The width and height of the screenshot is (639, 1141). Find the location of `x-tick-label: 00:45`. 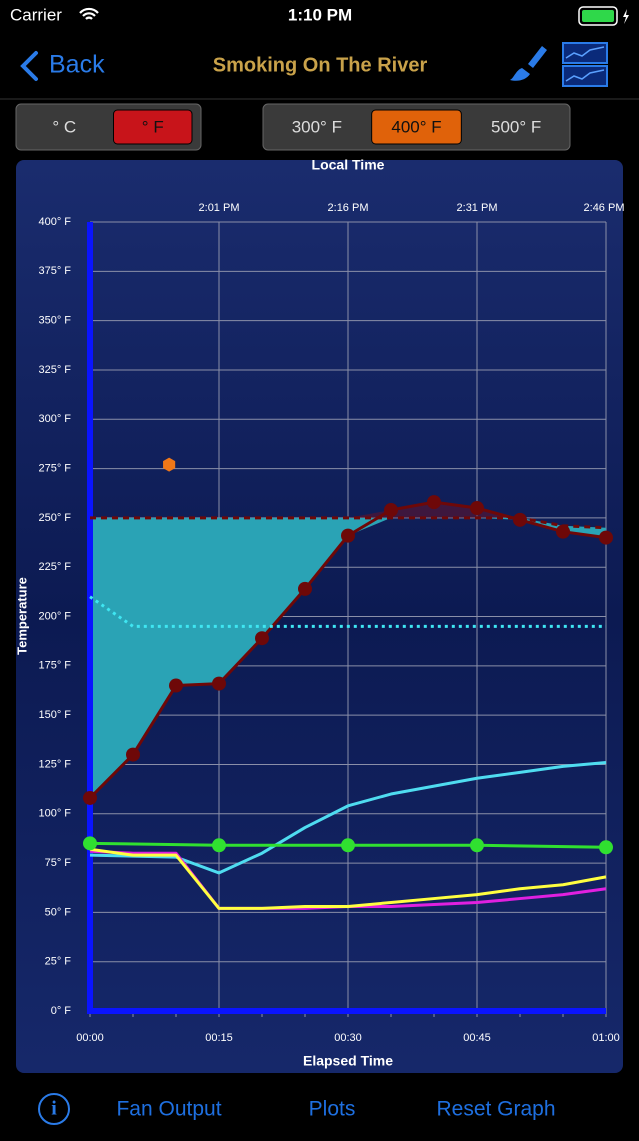

x-tick-label: 00:45 is located at coordinates (477, 1038).